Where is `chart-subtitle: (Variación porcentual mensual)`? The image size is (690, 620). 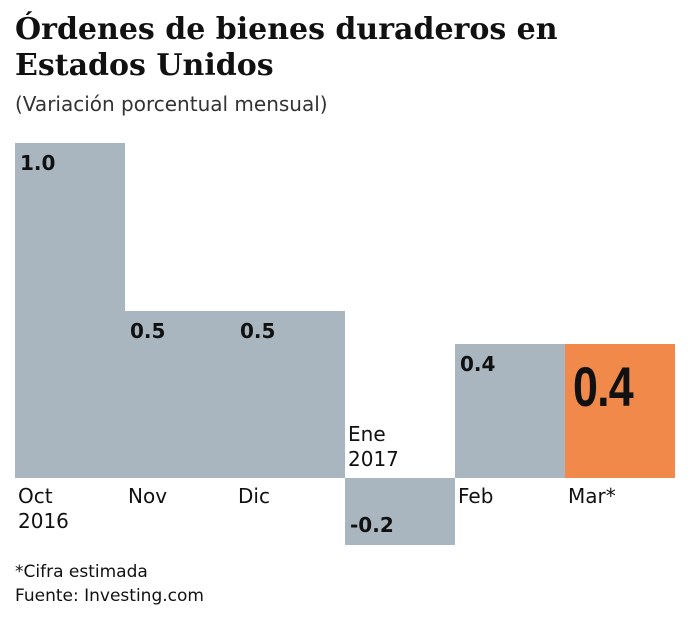
chart-subtitle: (Variación porcentual mensual) is located at coordinates (171, 104).